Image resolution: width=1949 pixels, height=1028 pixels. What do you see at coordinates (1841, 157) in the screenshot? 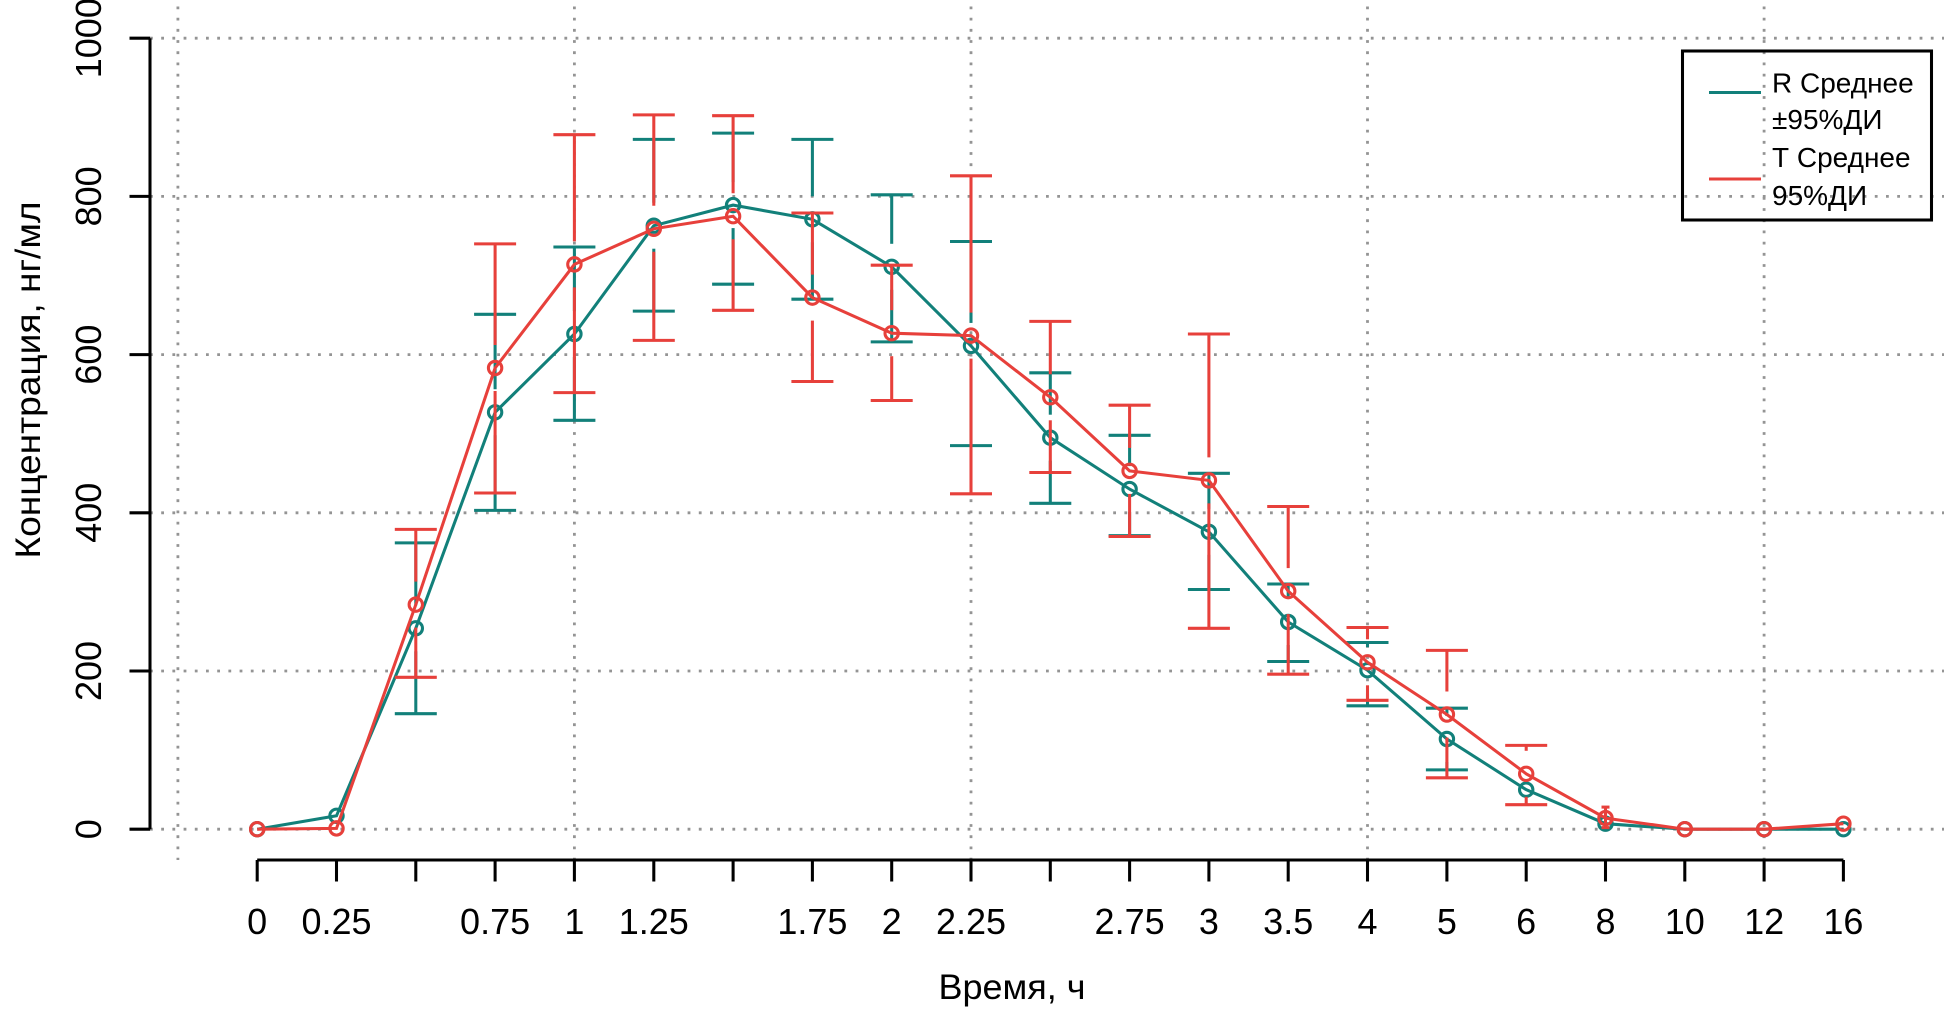
I see `svg-text: Т Среднее` at bounding box center [1841, 157].